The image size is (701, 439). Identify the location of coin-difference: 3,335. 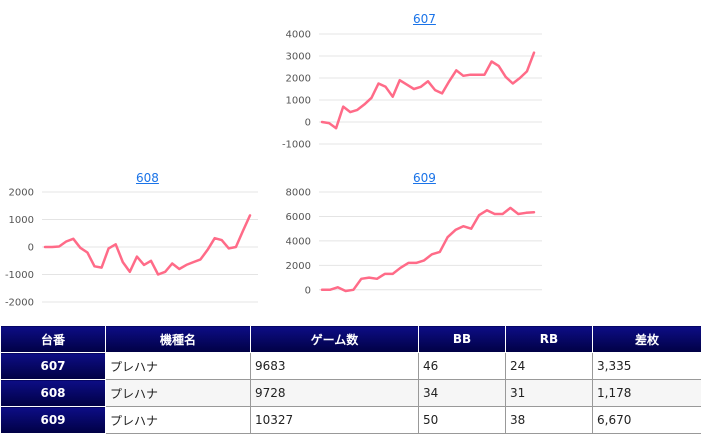
(646, 366).